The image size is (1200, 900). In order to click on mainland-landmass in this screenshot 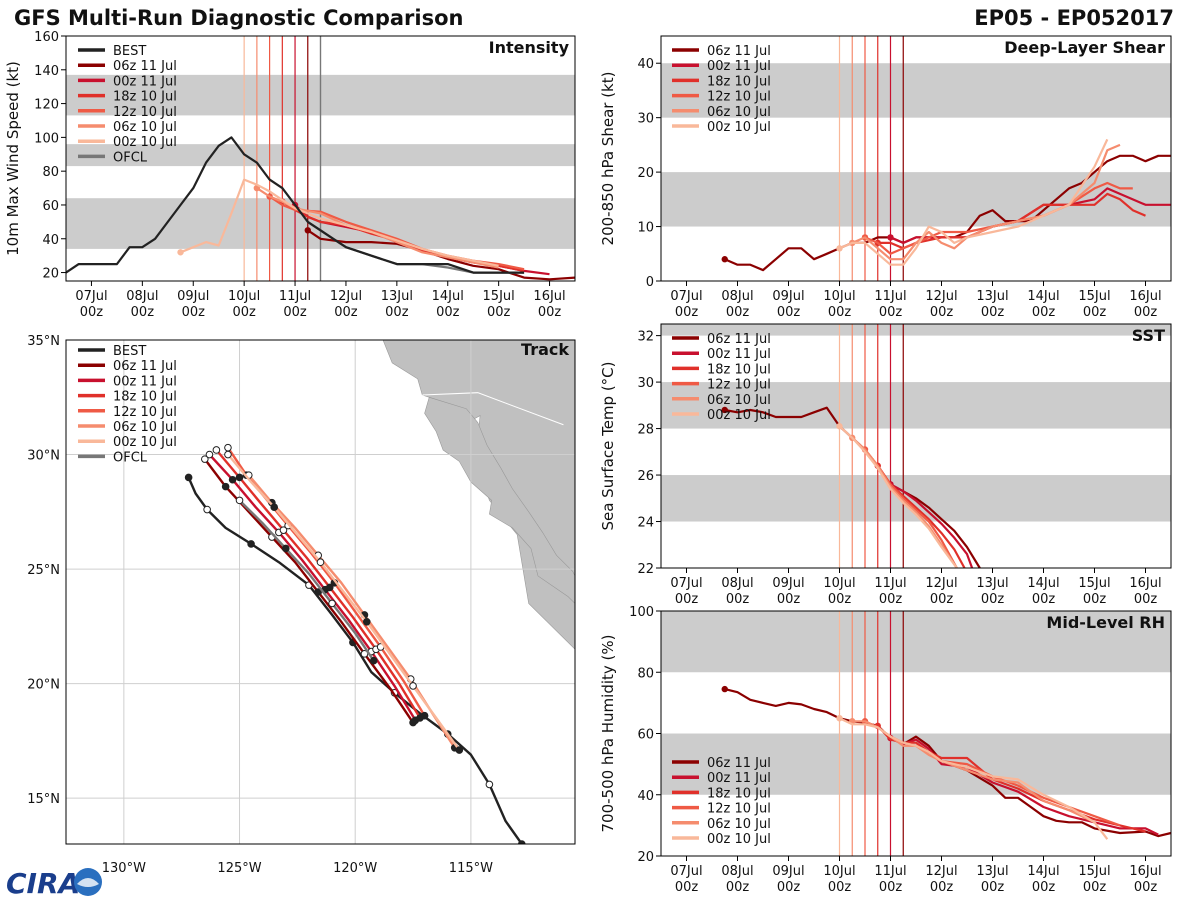, I will do `click(478, 495)`.